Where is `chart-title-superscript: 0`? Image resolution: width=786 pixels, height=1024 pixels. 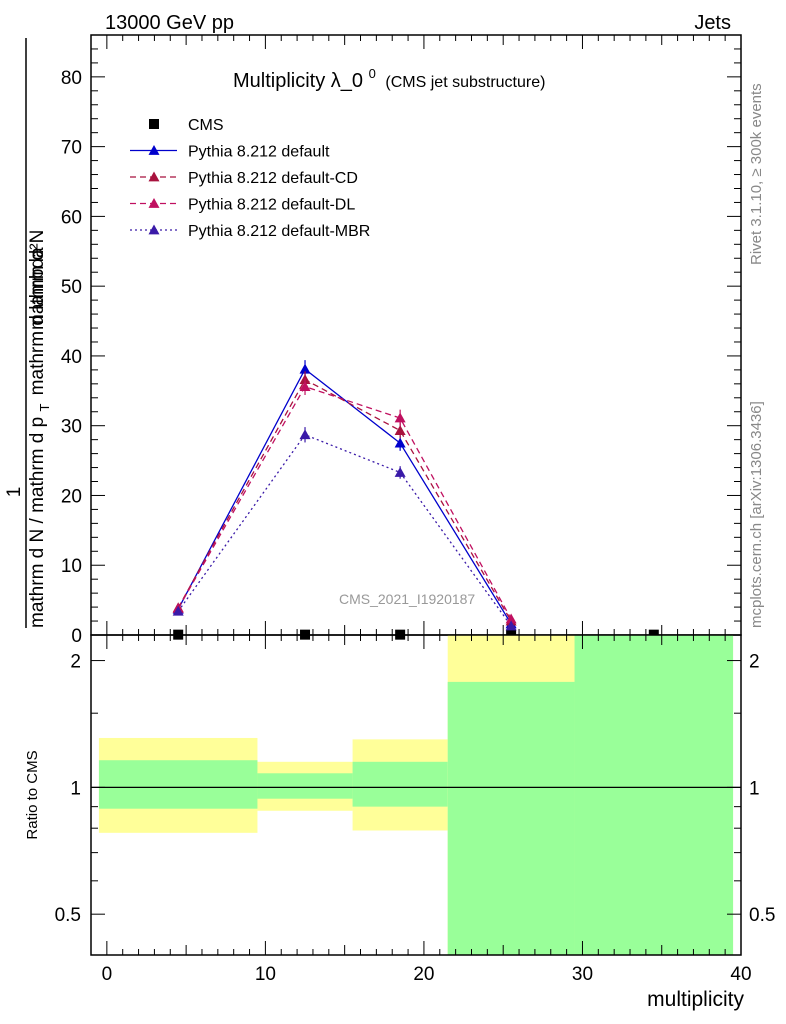
chart-title-superscript: 0 is located at coordinates (372, 73).